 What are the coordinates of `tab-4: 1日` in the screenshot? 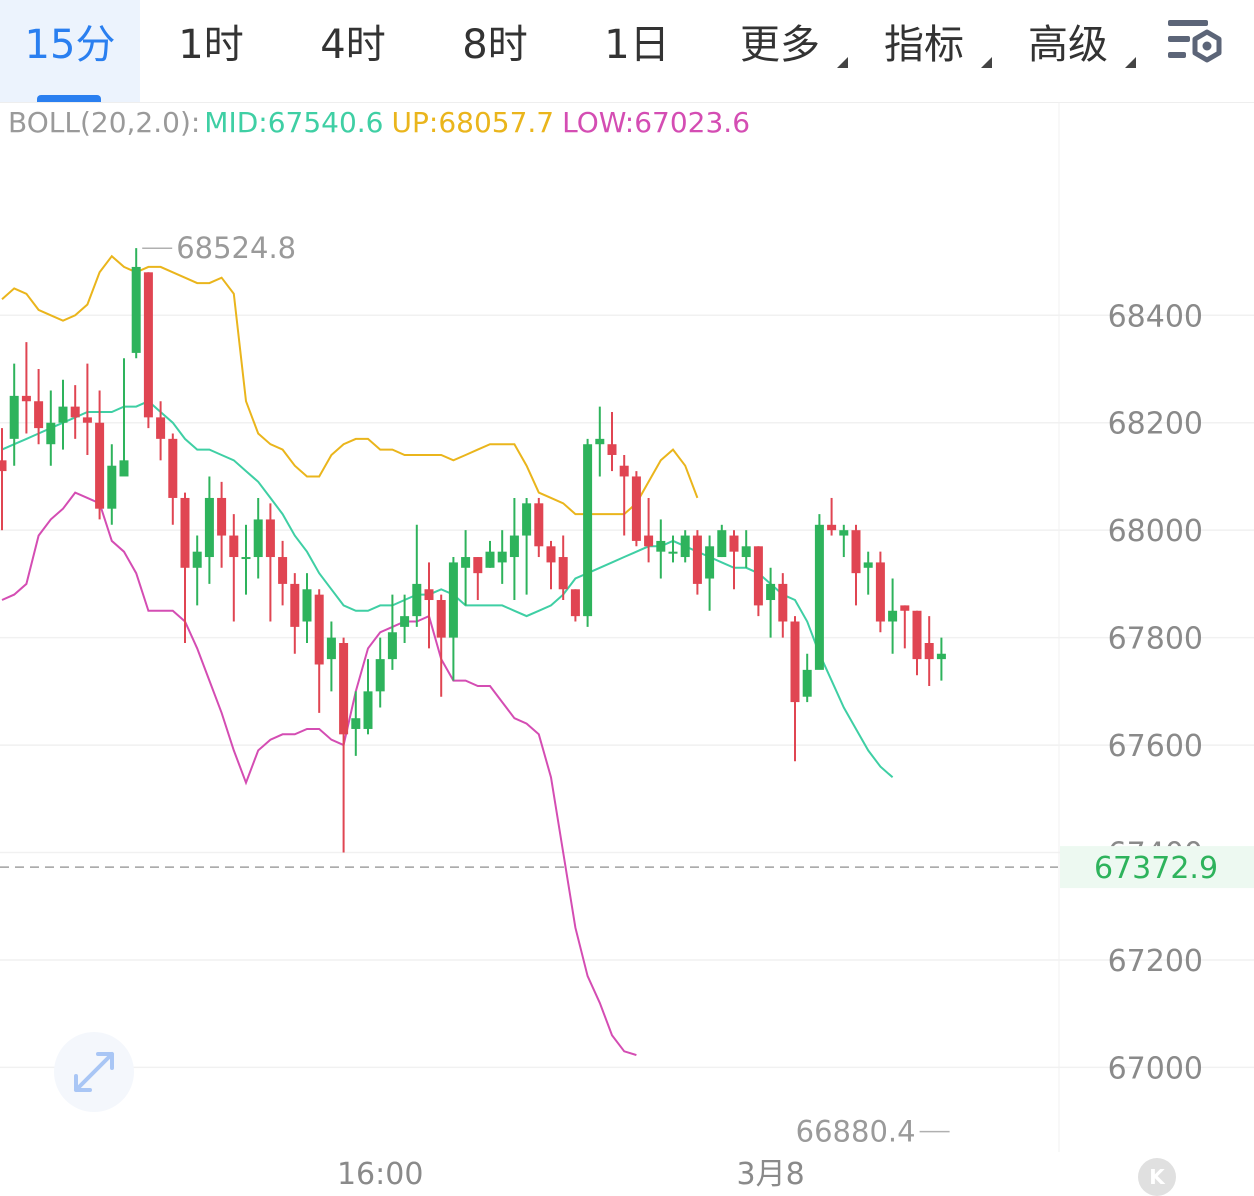 It's located at (637, 51).